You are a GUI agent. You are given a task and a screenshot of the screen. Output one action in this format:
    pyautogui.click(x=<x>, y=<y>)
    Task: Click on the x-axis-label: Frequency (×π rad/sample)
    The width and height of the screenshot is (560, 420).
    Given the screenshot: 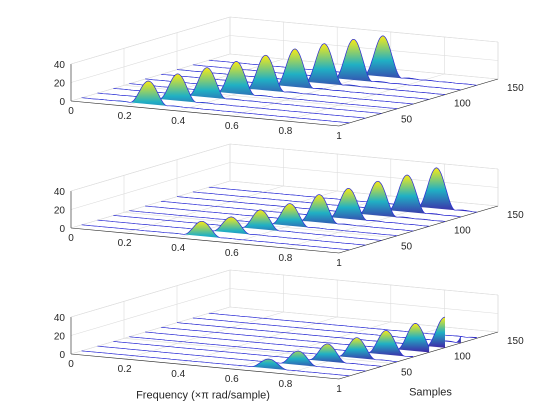 What is the action you would take?
    pyautogui.click(x=203, y=396)
    